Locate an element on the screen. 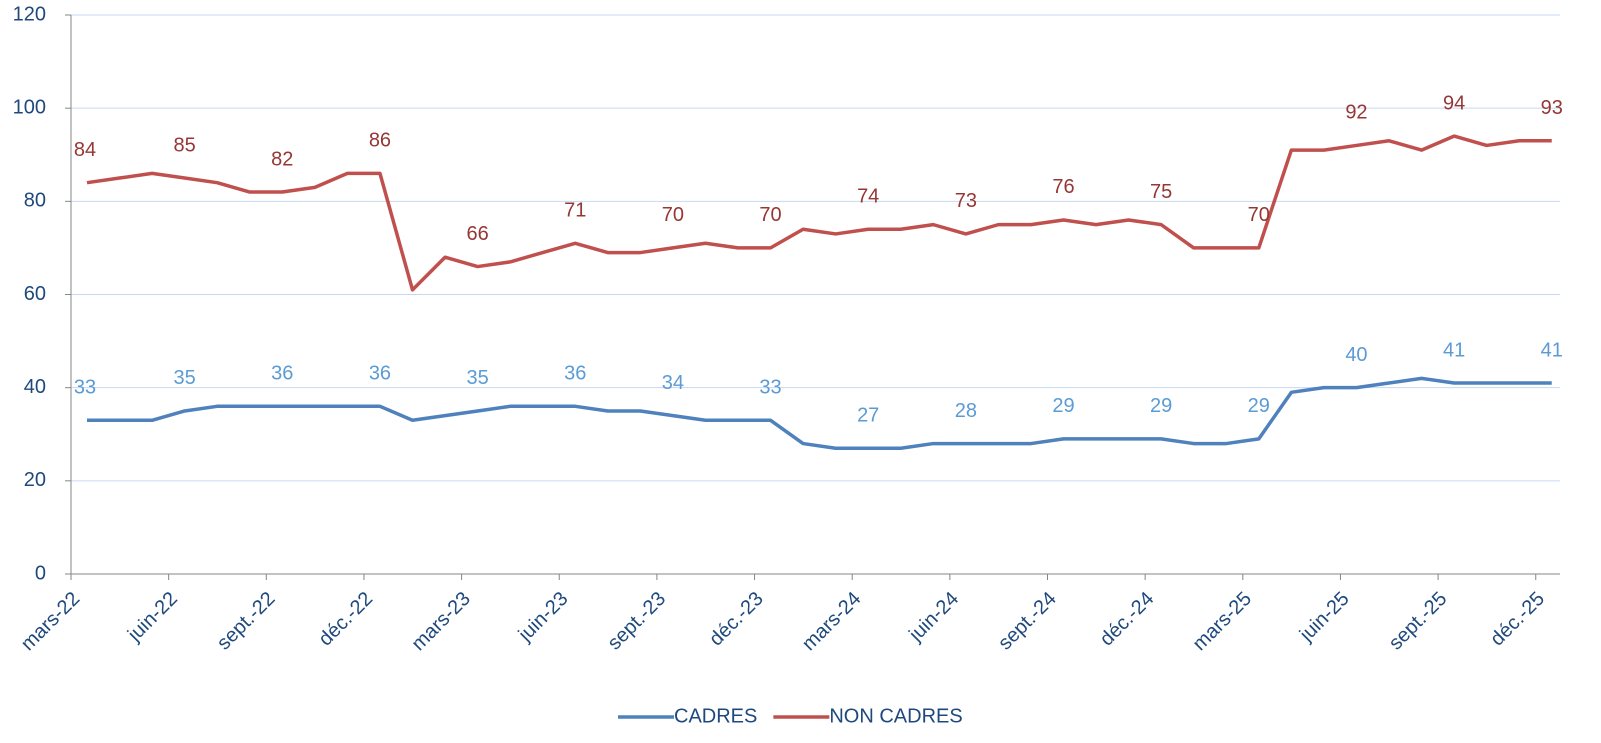 This screenshot has height=743, width=1601. x-tick-label: mars-25 is located at coordinates (1222, 621).